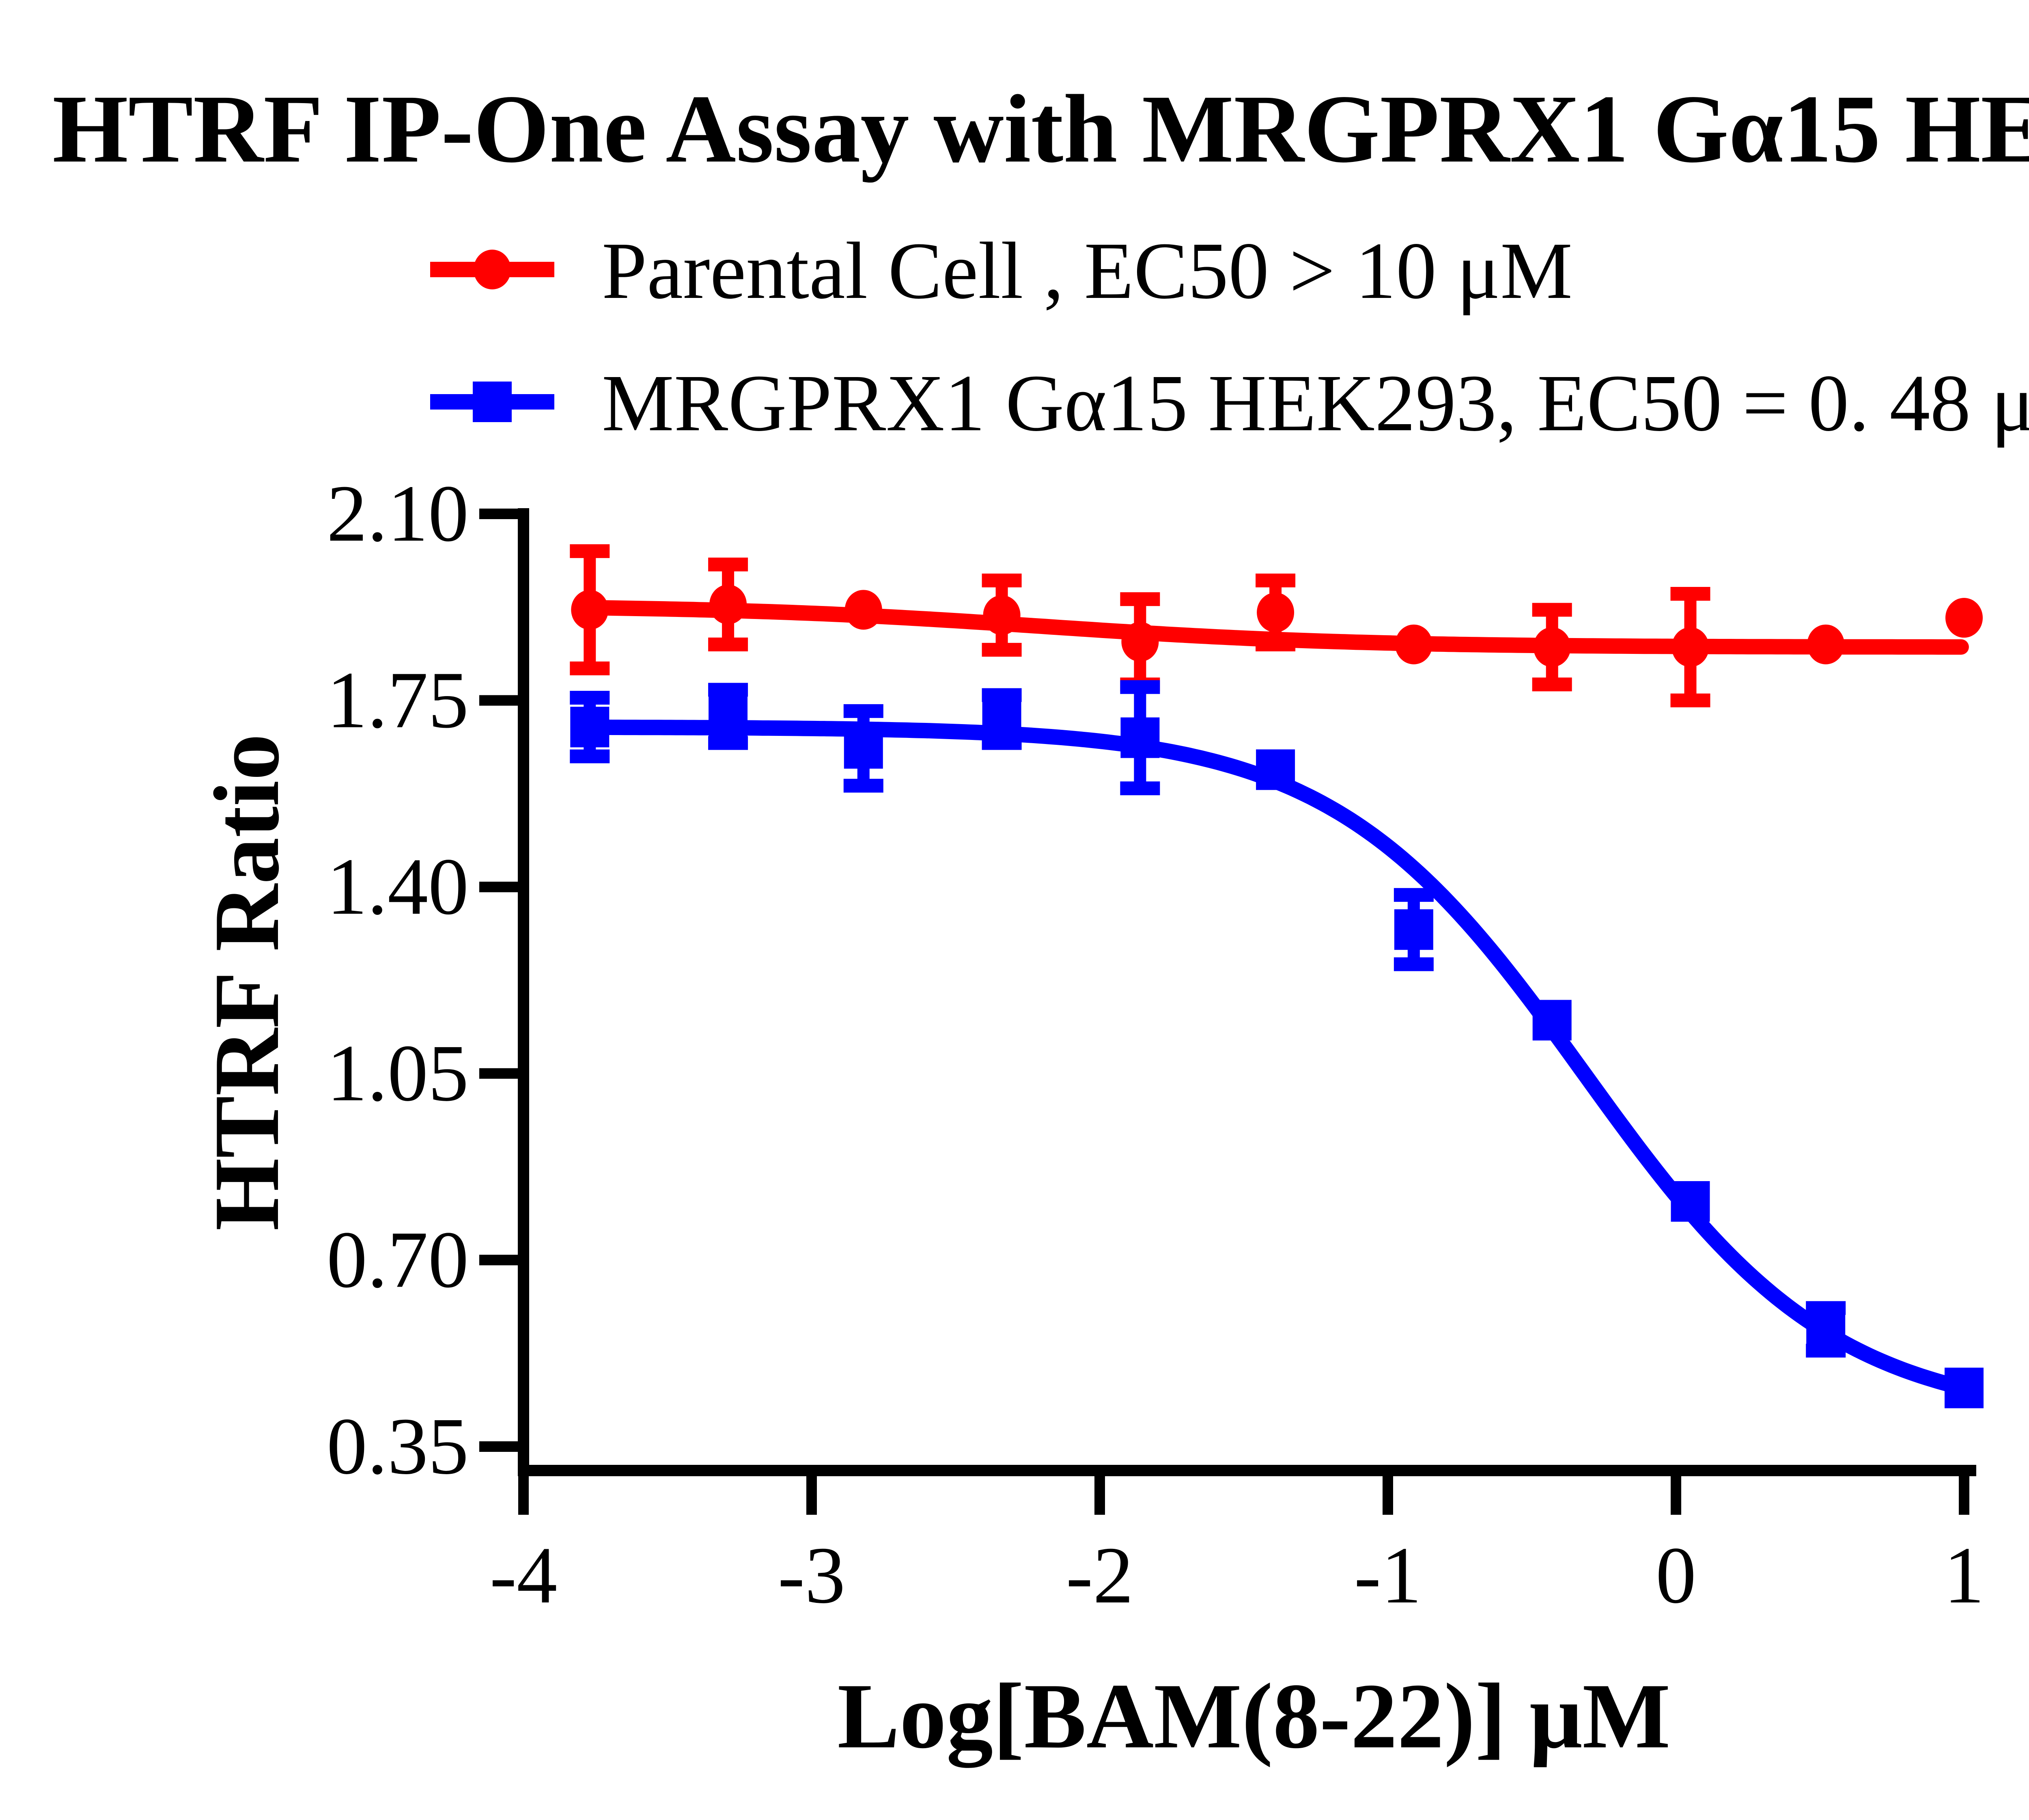 This screenshot has height=1820, width=2029. Describe the element at coordinates (398, 980) in the screenshot. I see `y-tick-labels: 2.10 1.75 1.40 1.05 0.70 0.35` at that location.